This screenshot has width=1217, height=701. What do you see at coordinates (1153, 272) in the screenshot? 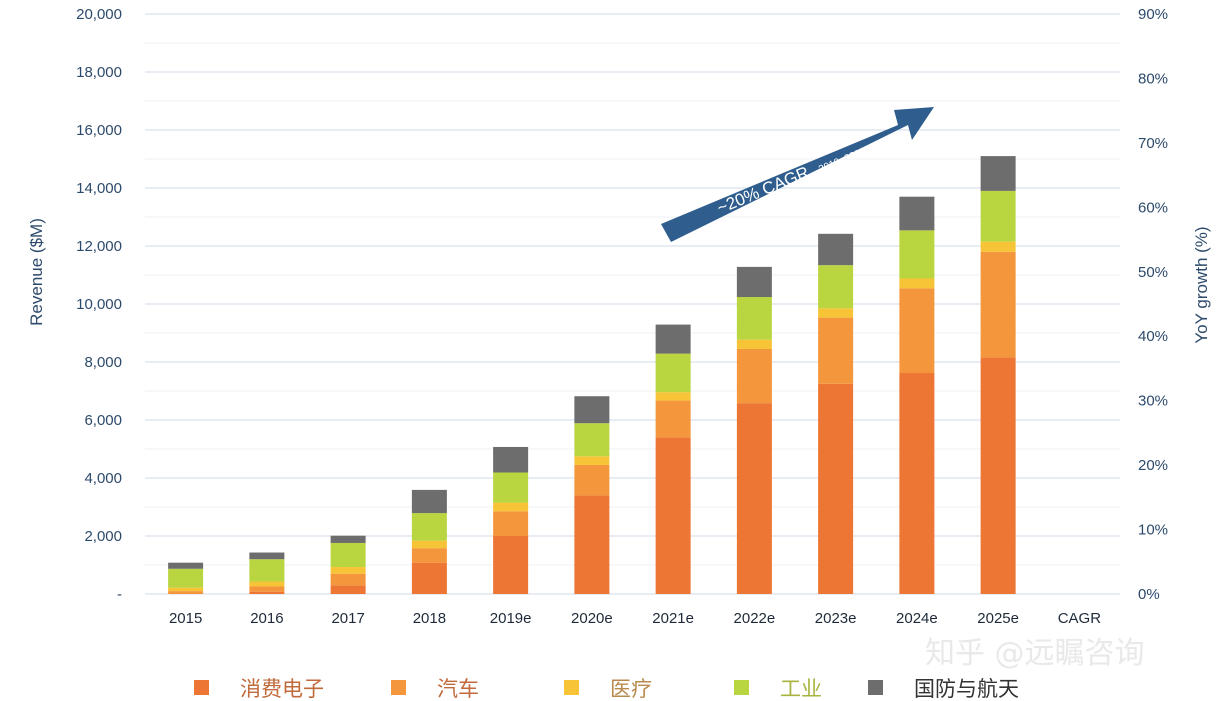
I see `right-tick-label: 50%` at bounding box center [1153, 272].